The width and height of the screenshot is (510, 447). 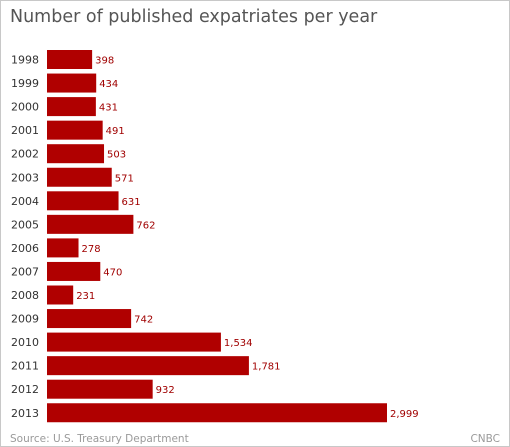 I want to click on category-label-2006: 2006, so click(x=25, y=248).